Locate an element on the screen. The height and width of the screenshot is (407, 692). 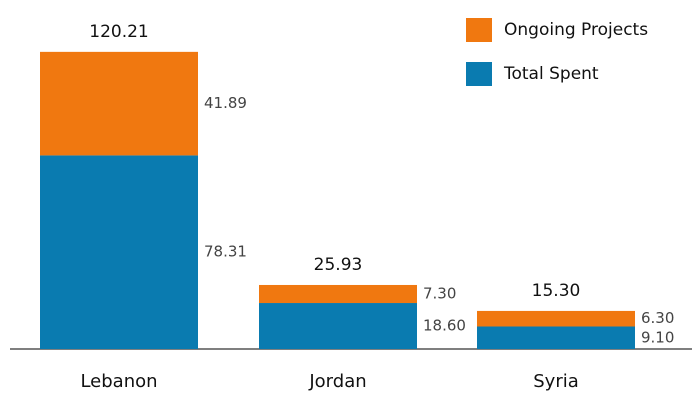
segment-label: 9.10 is located at coordinates (657, 337).